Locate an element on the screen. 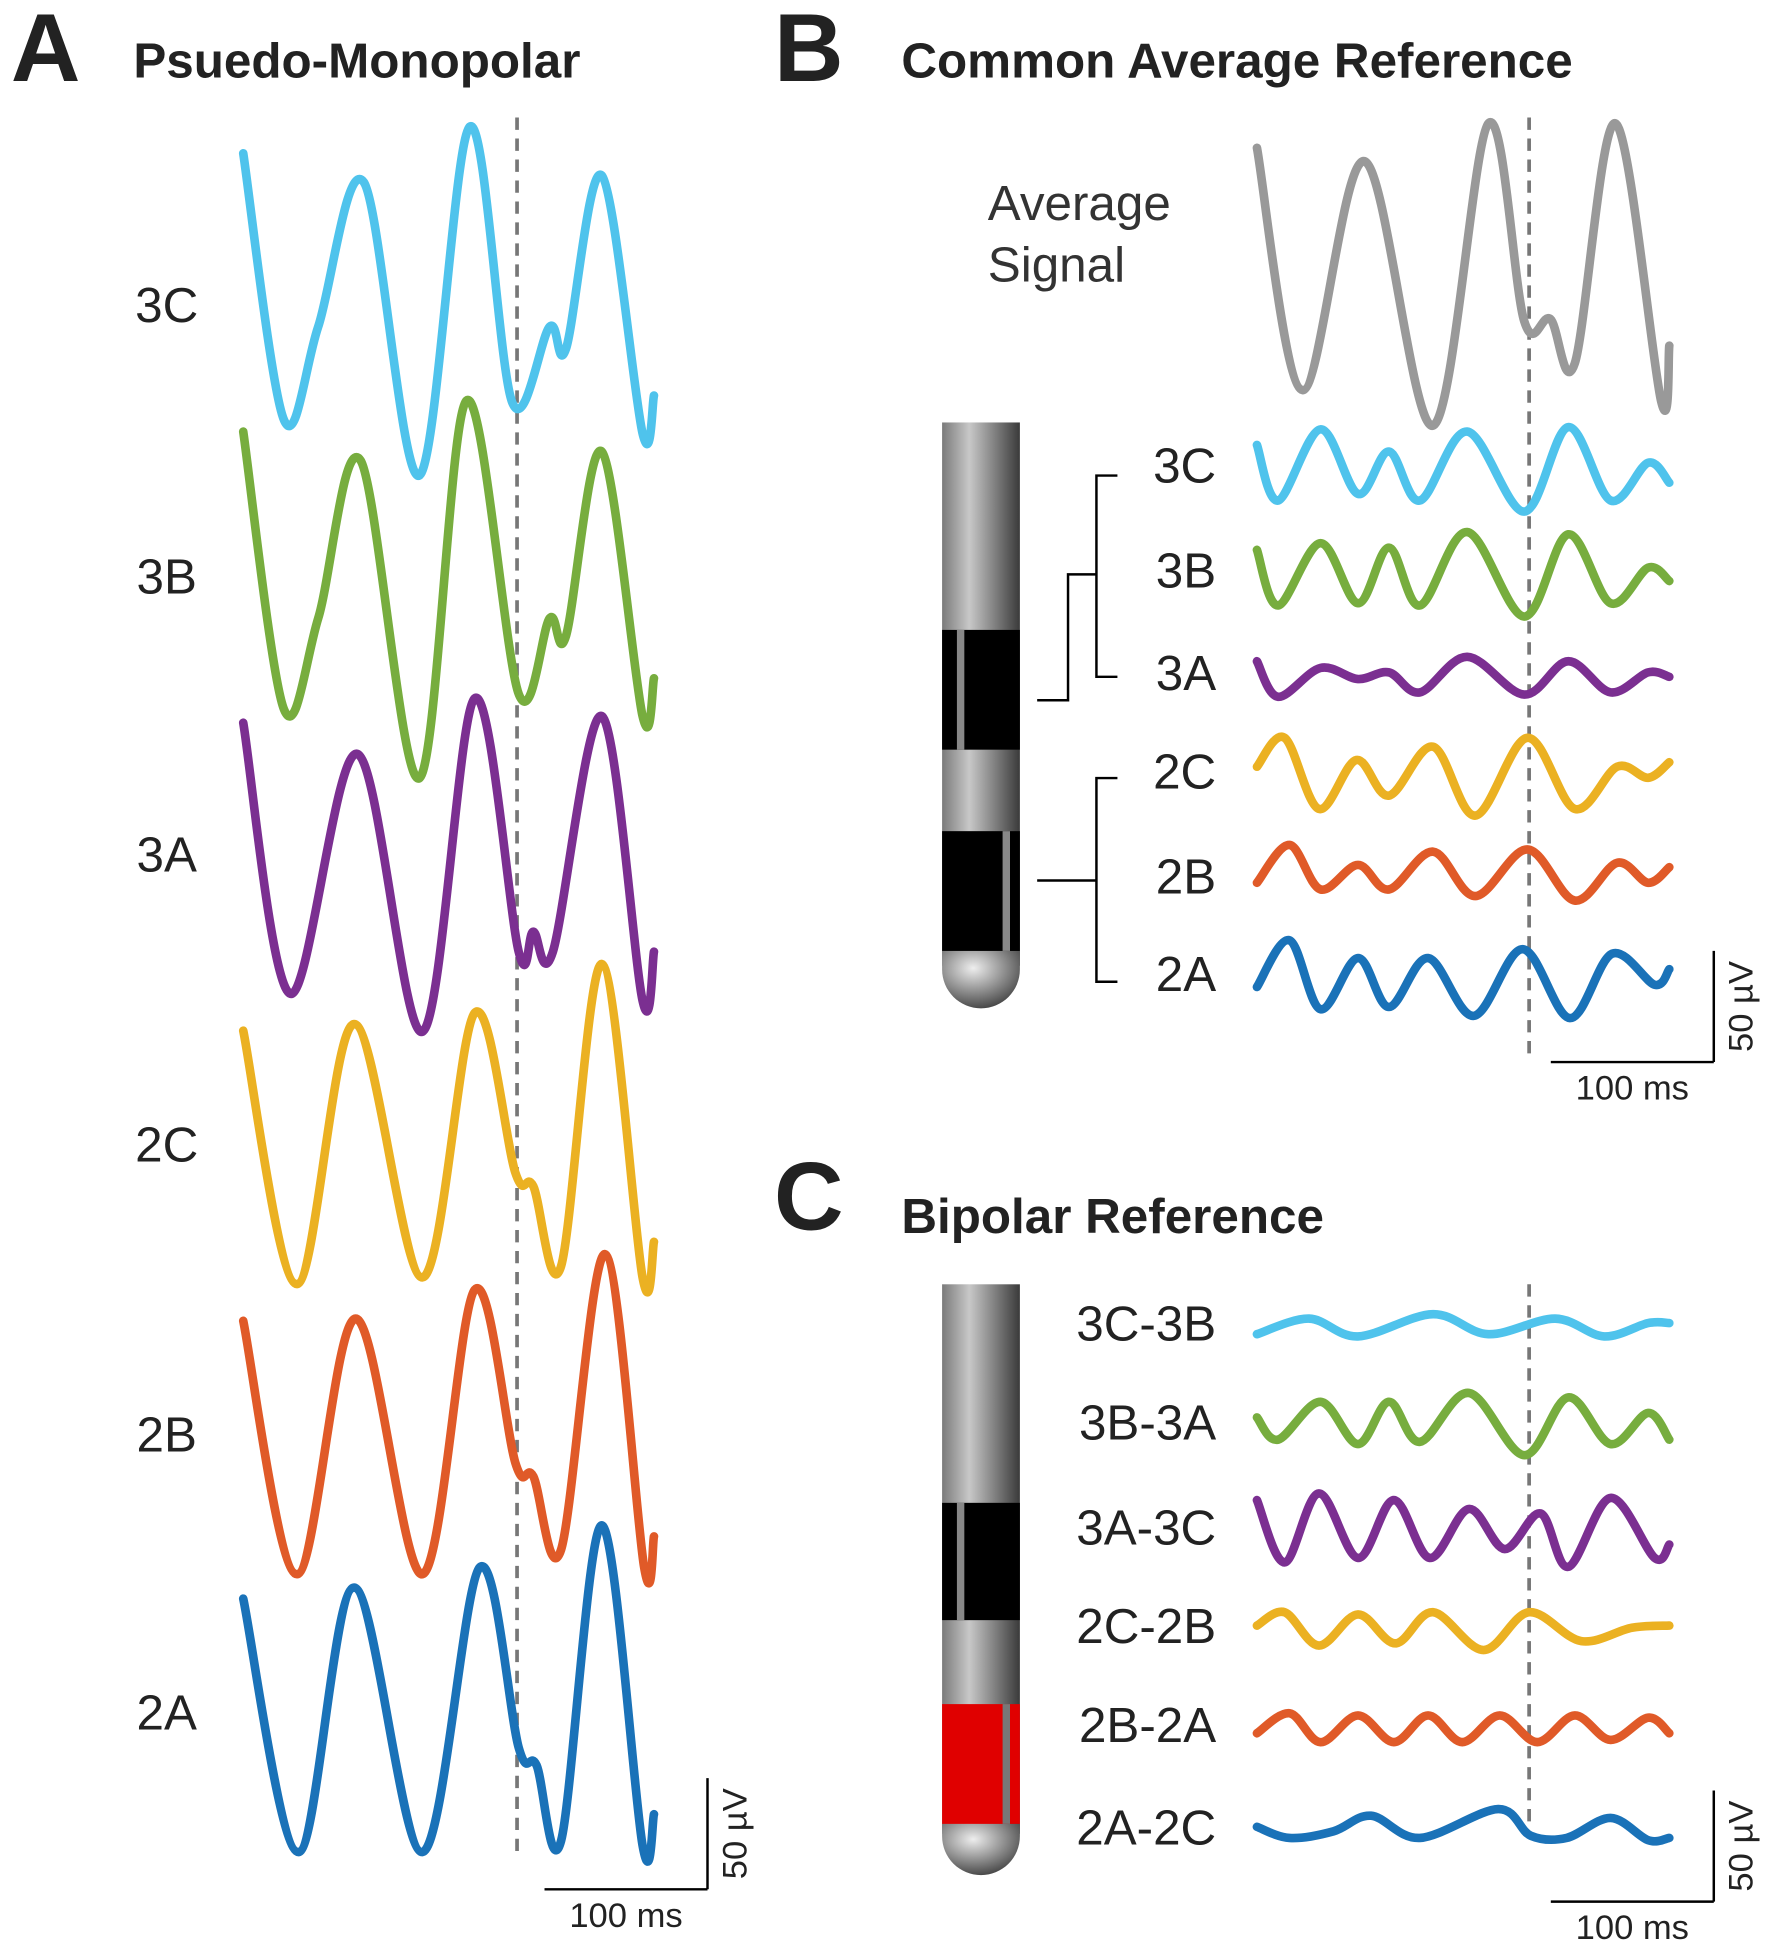  panel-letter: A is located at coordinates (46, 51).